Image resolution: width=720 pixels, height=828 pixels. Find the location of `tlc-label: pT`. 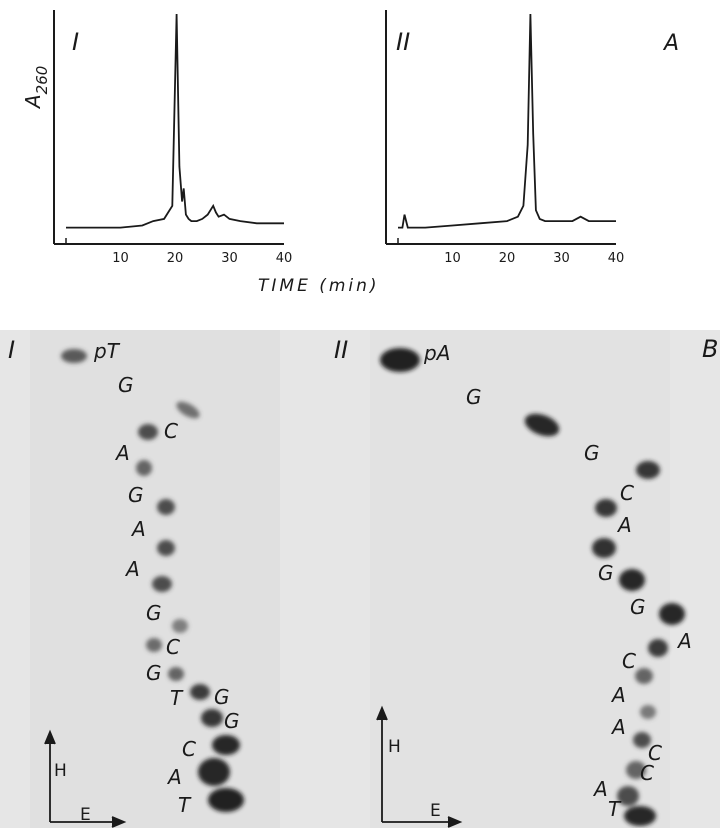

tlc-label: pT is located at coordinates (107, 351).